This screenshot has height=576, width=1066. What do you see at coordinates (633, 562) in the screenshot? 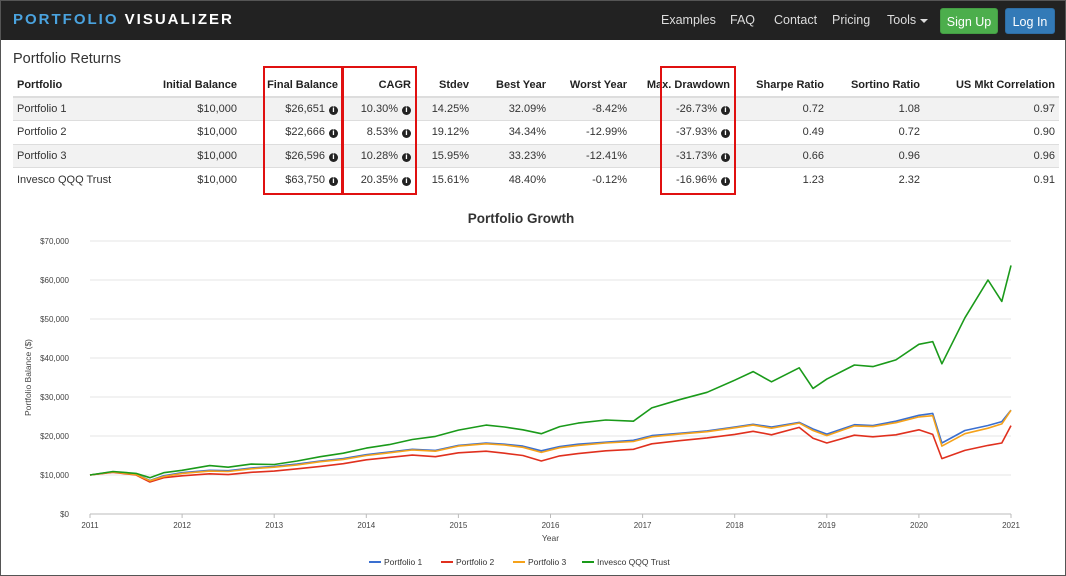
I see `legend-label: Invesco QQQ Trust` at bounding box center [633, 562].